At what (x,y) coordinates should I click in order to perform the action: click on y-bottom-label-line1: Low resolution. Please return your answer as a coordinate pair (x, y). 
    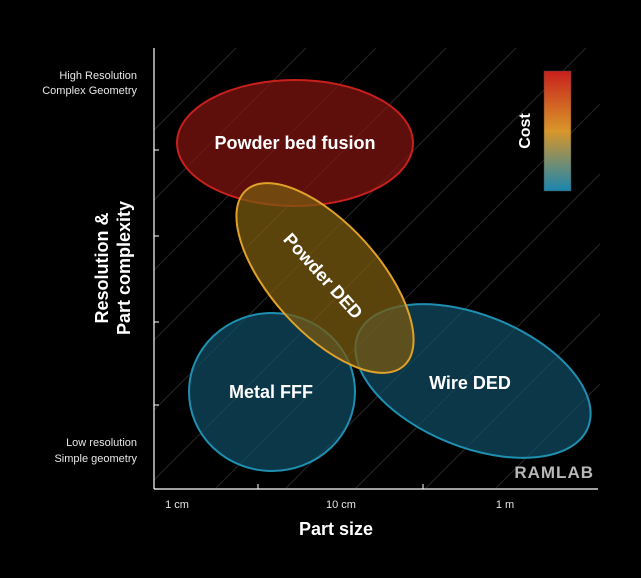
    Looking at the image, I should click on (101, 443).